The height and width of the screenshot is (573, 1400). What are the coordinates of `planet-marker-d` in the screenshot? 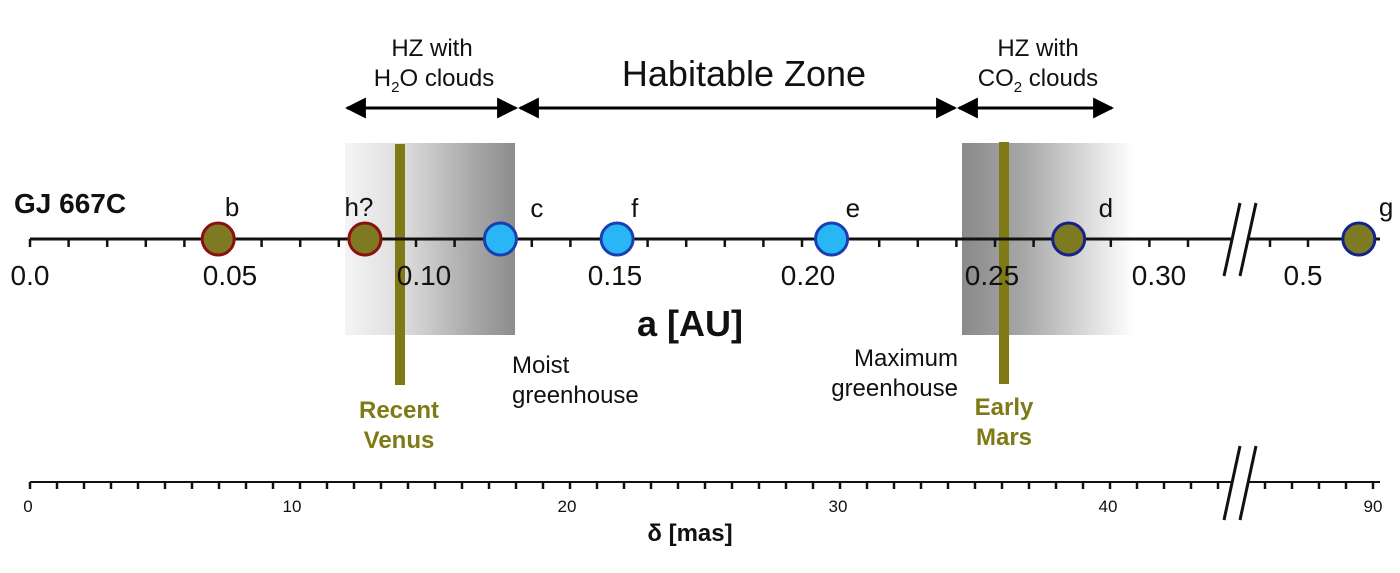 It's located at (1069, 239).